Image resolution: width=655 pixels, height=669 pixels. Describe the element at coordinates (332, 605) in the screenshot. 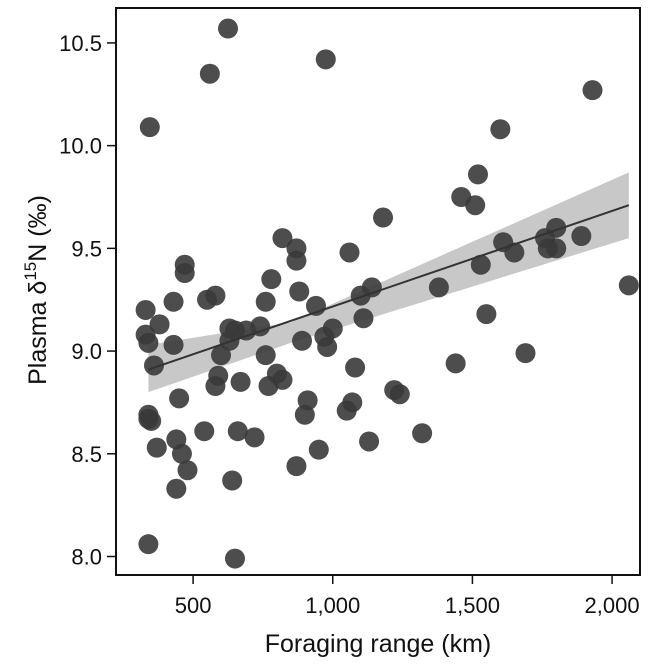

I see `x-tick-label: 1,000` at that location.